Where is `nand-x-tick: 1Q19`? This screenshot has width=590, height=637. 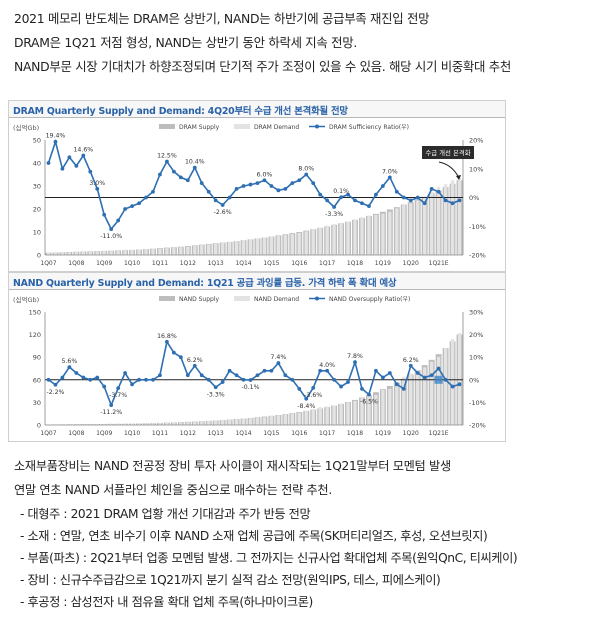 nand-x-tick: 1Q19 is located at coordinates (383, 433).